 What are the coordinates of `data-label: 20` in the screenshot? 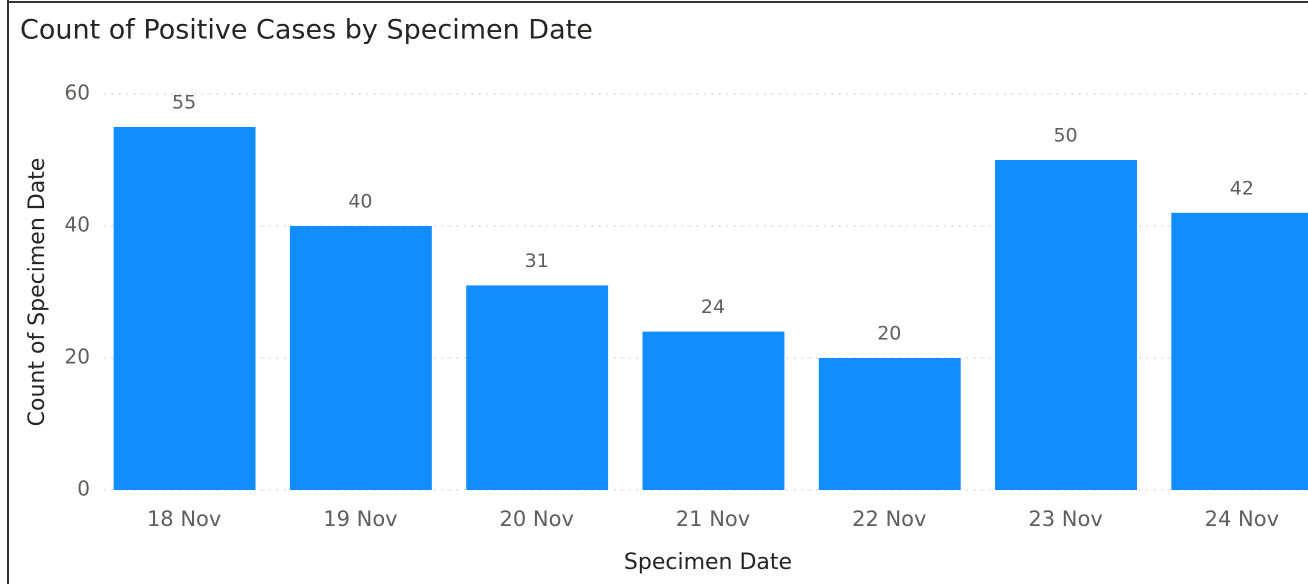 It's located at (889, 334).